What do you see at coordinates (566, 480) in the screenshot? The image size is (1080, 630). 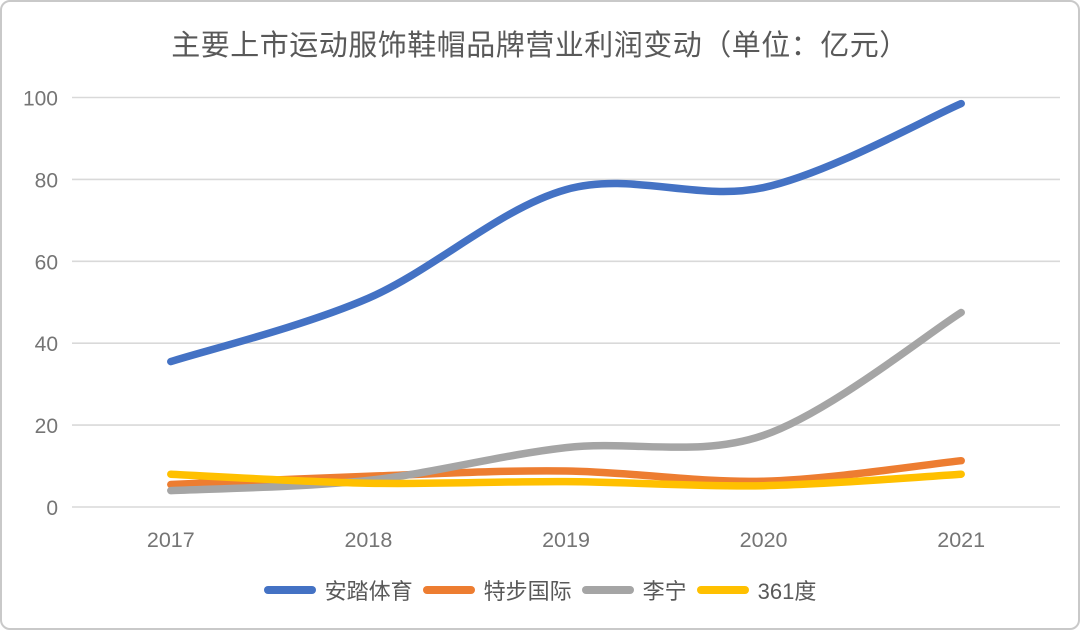 I see `series-line-361度` at bounding box center [566, 480].